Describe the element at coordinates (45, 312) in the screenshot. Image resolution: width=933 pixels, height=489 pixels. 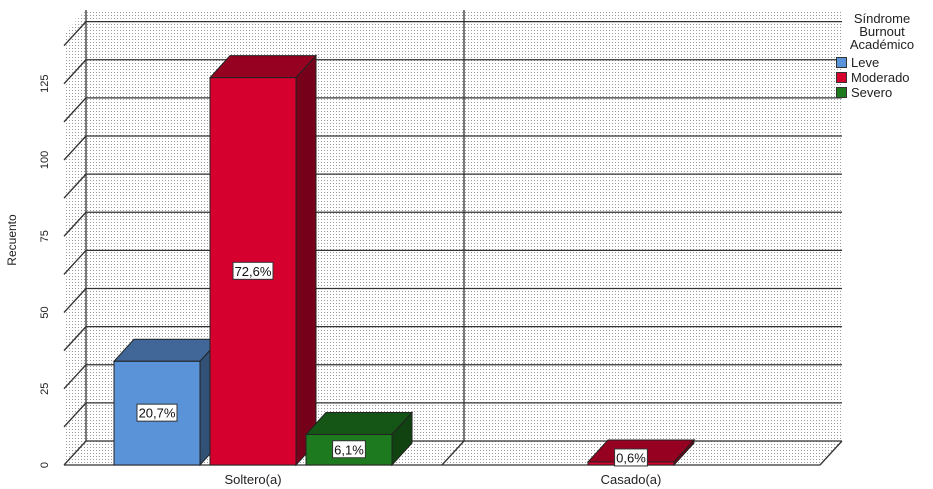
I see `y-tick-label: 50` at that location.